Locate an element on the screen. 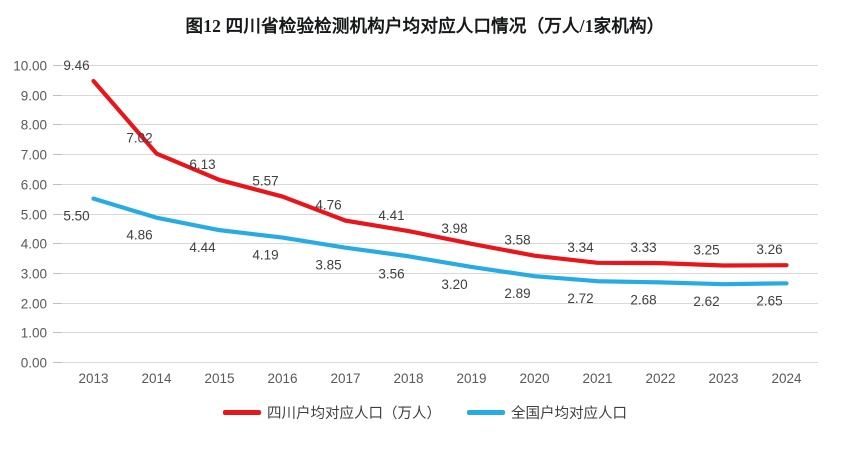  y-axis-tick-label: 6.00 is located at coordinates (34, 184).